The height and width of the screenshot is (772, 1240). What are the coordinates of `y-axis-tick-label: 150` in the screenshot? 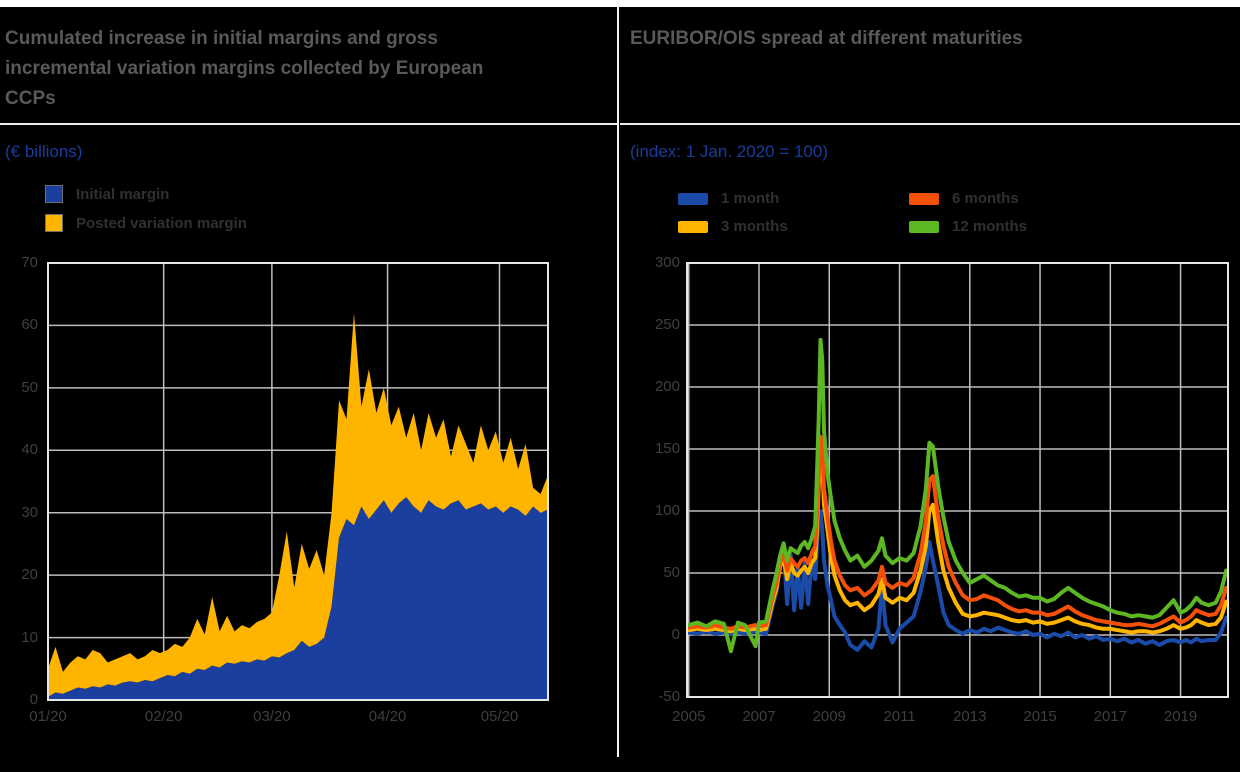 It's located at (667, 448).